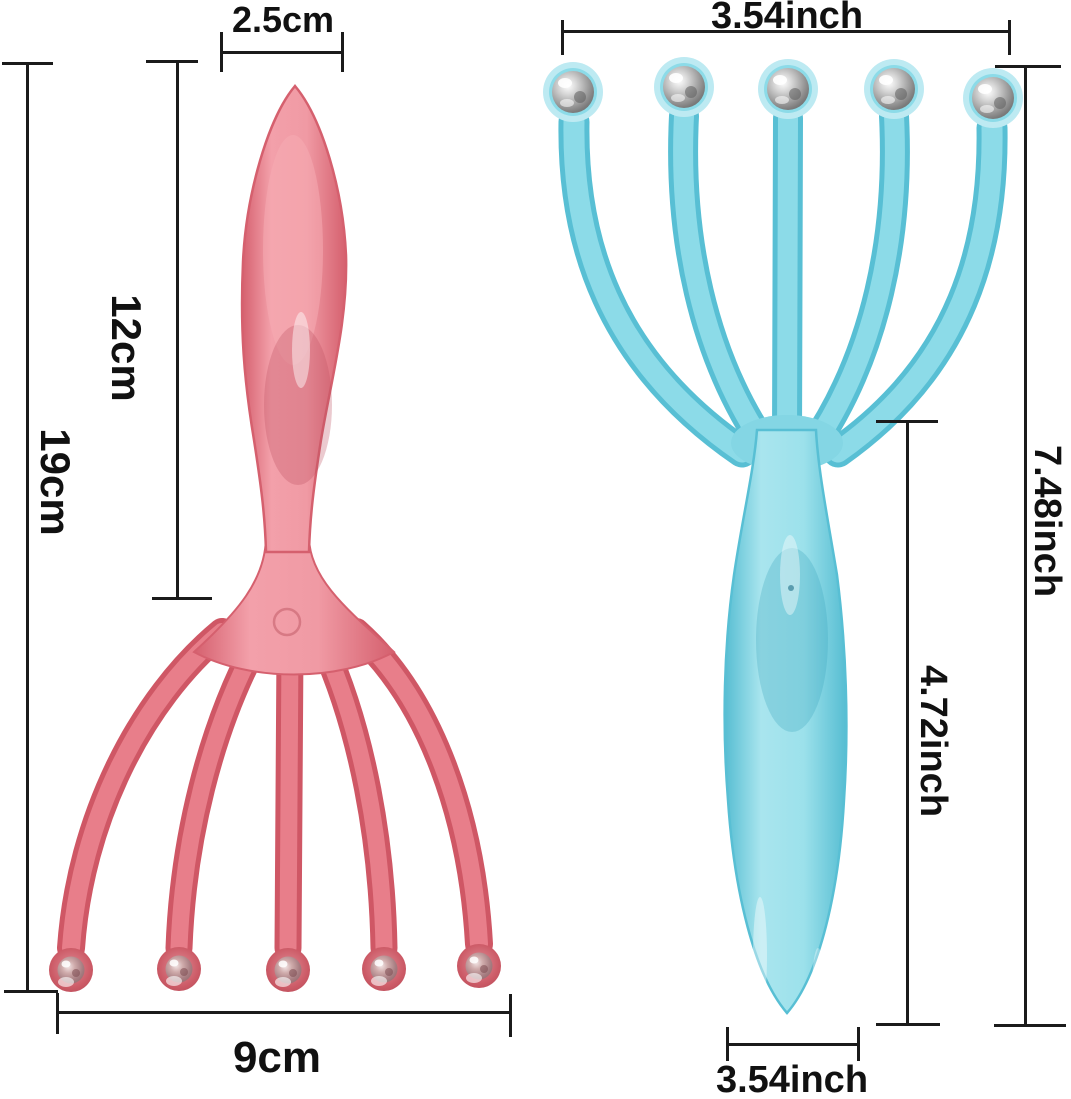  Describe the element at coordinates (783, 284) in the screenshot. I see `blue-massager-fingers` at that location.